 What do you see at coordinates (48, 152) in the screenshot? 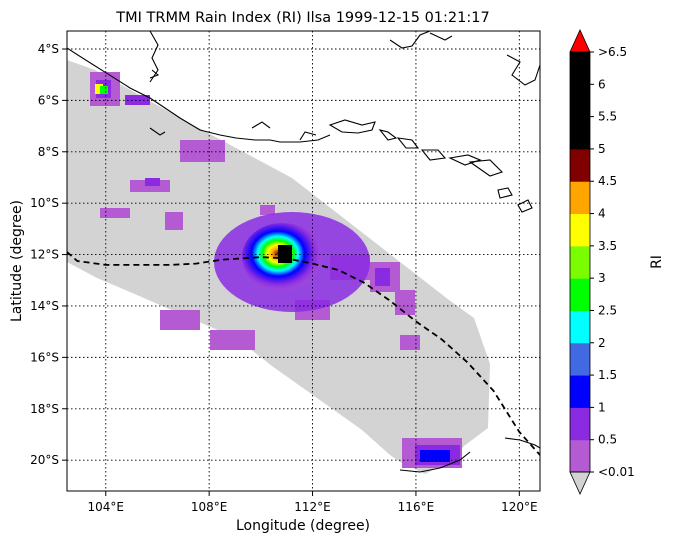
I see `y-tick-label: 8°S` at bounding box center [48, 152].